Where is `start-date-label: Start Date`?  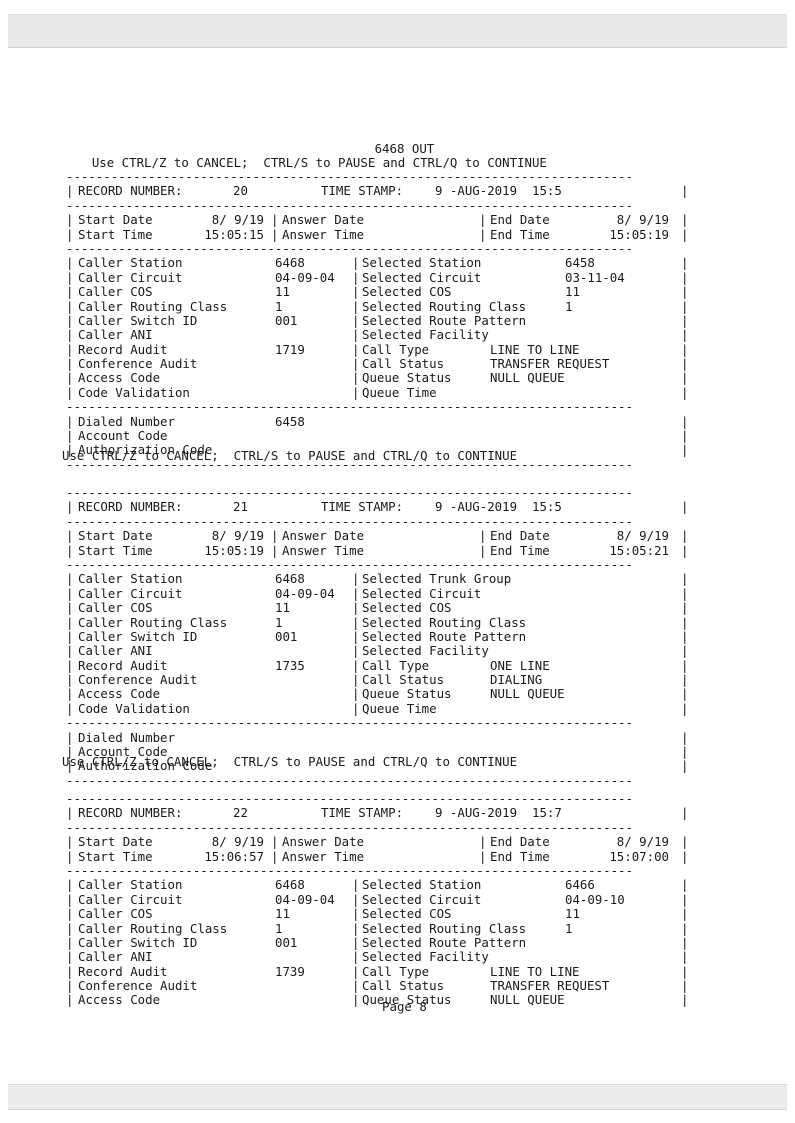 start-date-label: Start Date is located at coordinates (115, 536).